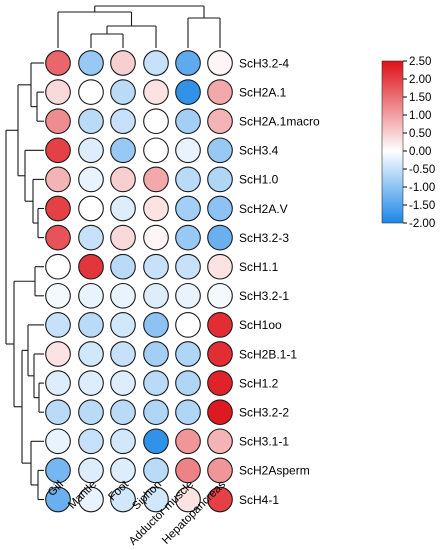 This screenshot has height=550, width=441. I want to click on row-label: ScH1oo, so click(260, 325).